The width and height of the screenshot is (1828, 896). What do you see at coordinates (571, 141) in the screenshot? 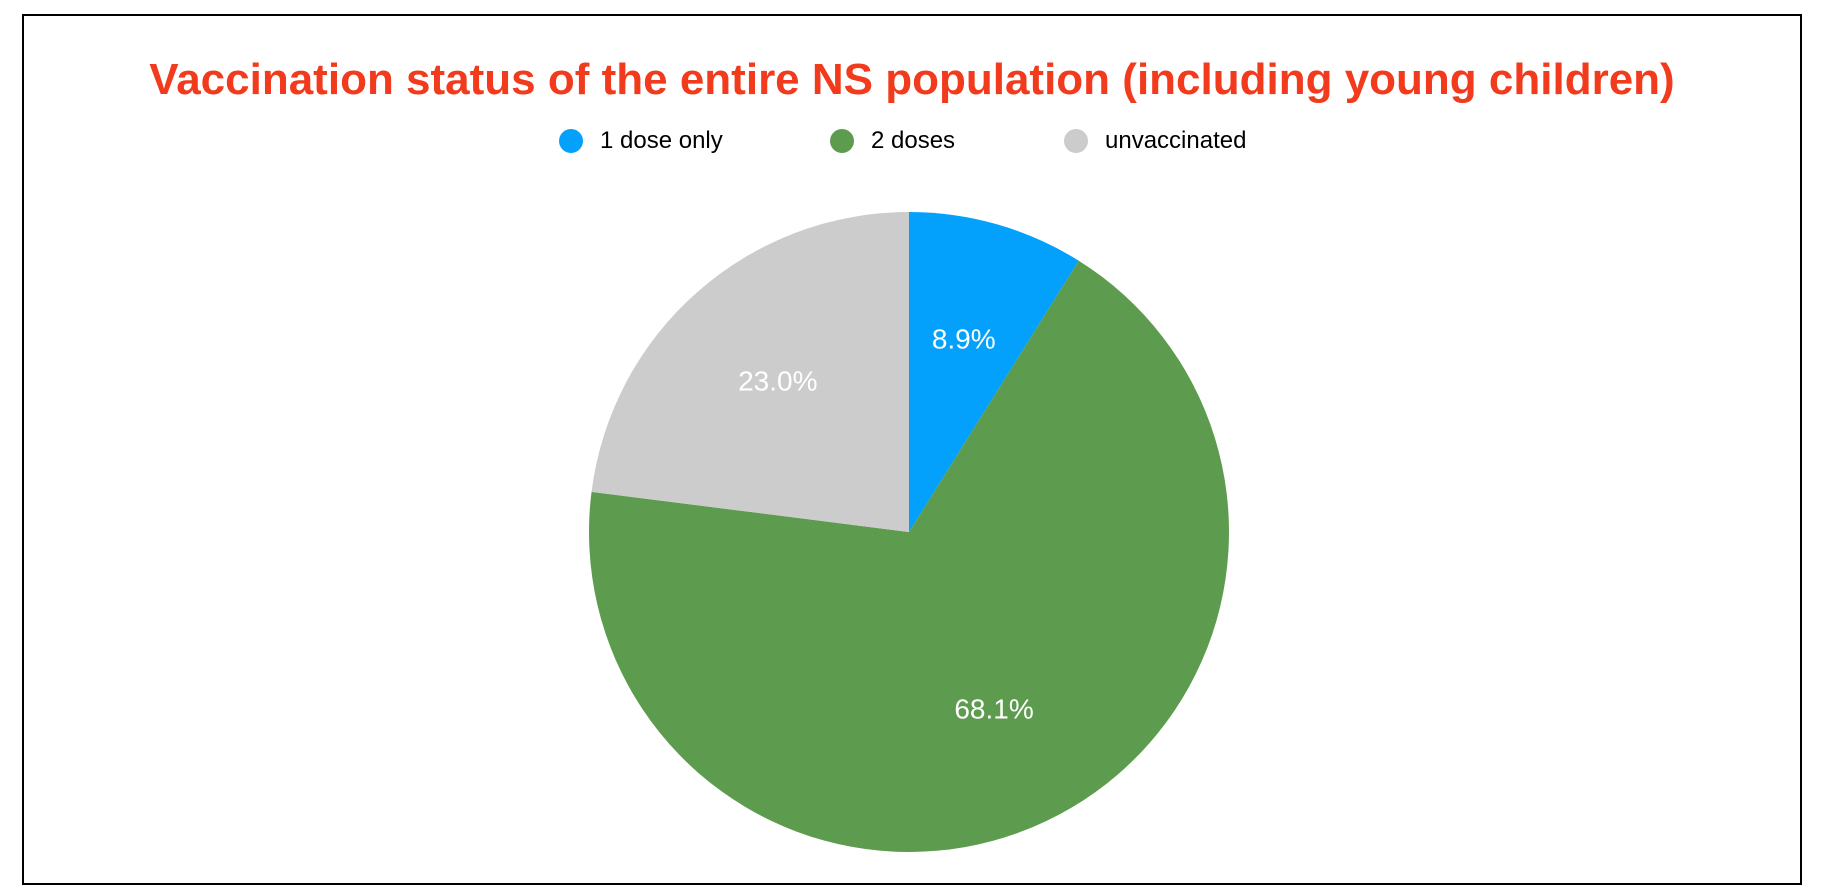
I see `legend-swatch-1-dose-only` at bounding box center [571, 141].